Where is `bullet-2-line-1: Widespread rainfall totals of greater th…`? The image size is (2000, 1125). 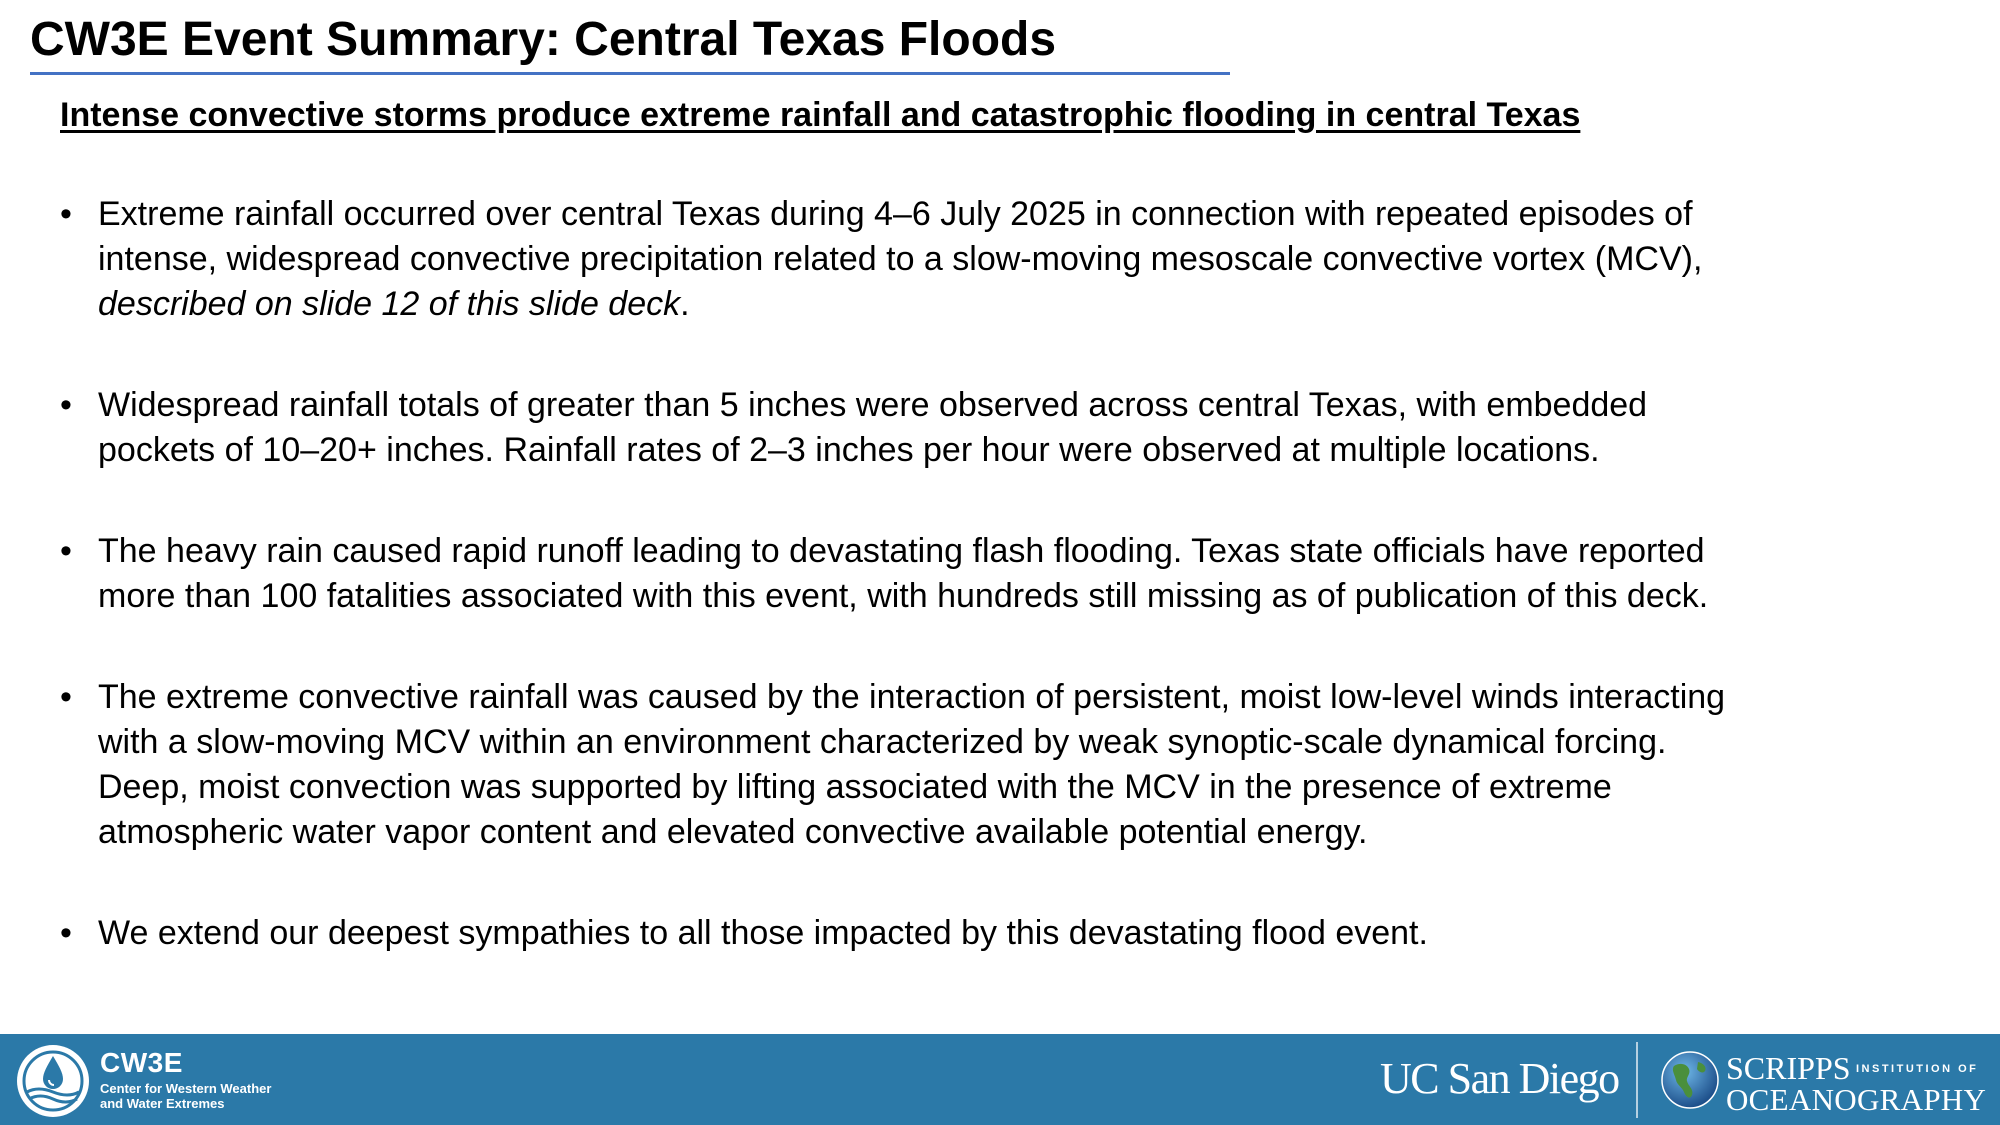 bullet-2-line-1: Widespread rainfall totals of greater th… is located at coordinates (873, 405).